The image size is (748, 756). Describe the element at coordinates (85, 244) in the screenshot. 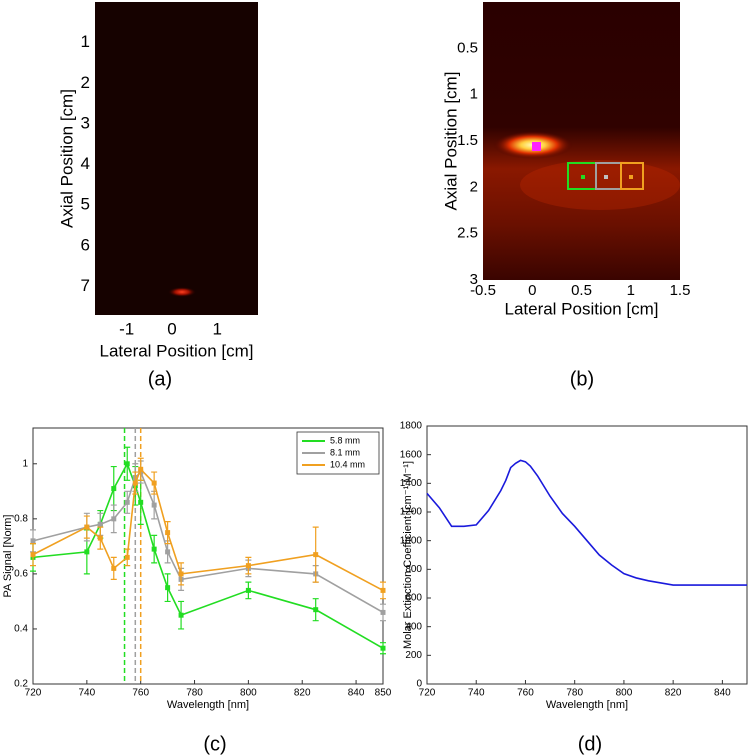

I see `y-tick-label: 6` at that location.